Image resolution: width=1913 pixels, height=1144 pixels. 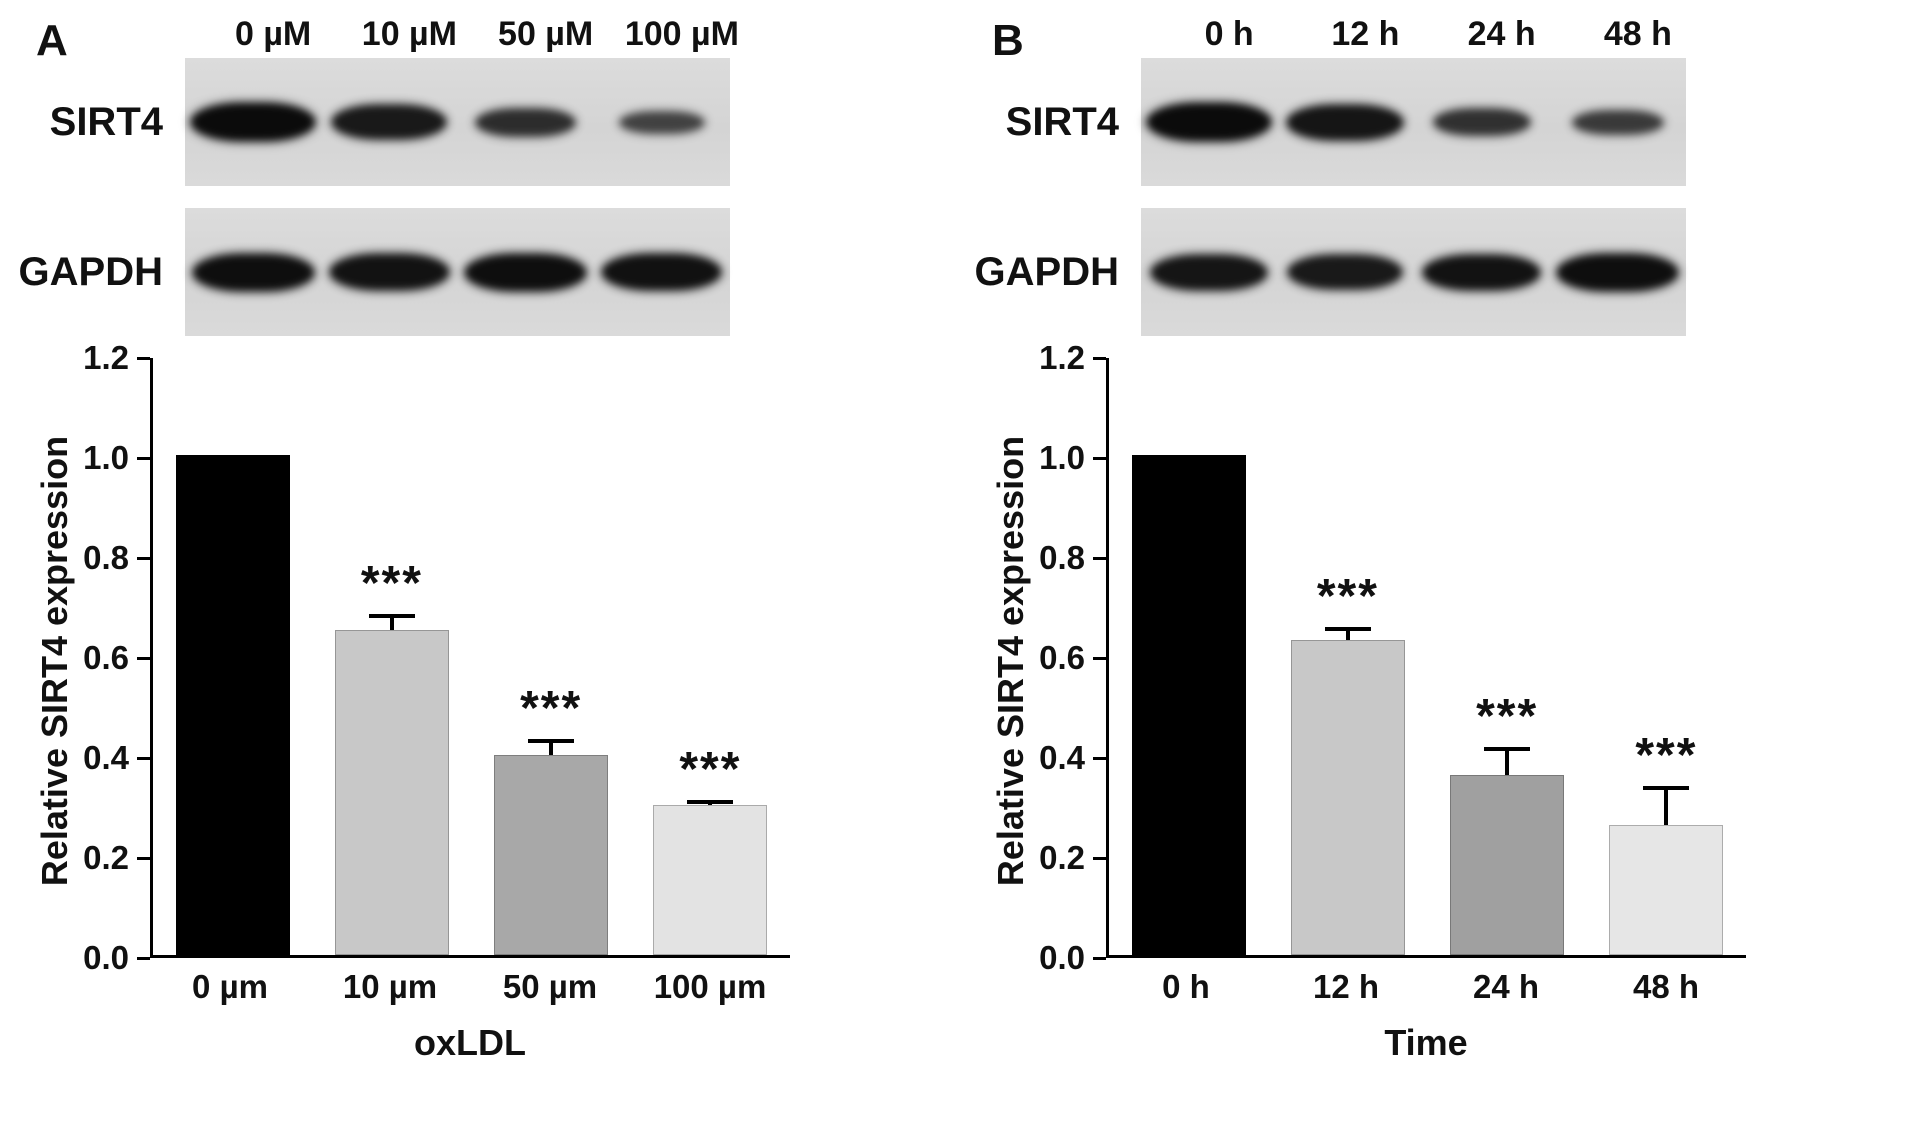 I want to click on lane-label: 48 h, so click(x=1637, y=33).